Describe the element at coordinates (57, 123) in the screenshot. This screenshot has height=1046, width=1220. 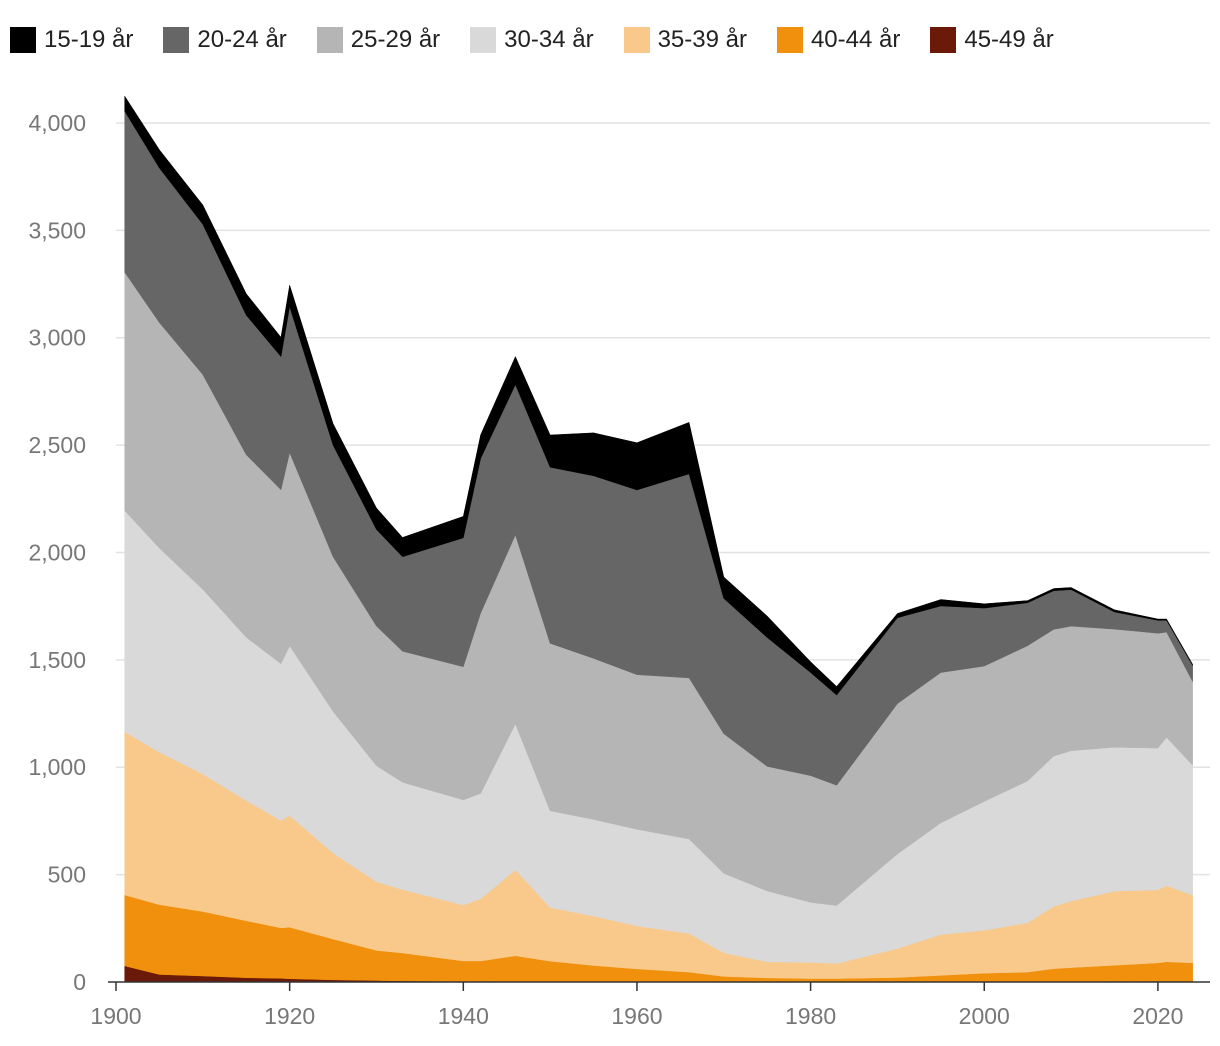
I see `y-tick-label: 4,000` at that location.